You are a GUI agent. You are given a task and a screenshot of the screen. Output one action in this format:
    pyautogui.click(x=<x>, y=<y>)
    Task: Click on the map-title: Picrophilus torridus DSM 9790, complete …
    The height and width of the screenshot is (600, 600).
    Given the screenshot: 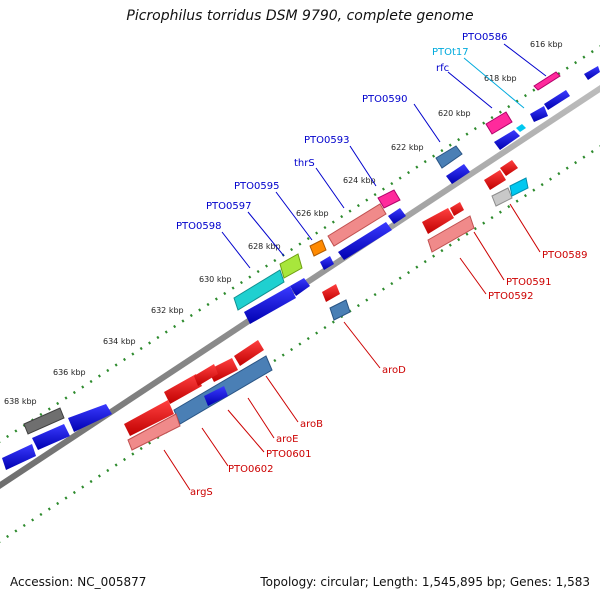 What is the action you would take?
    pyautogui.click(x=300, y=16)
    